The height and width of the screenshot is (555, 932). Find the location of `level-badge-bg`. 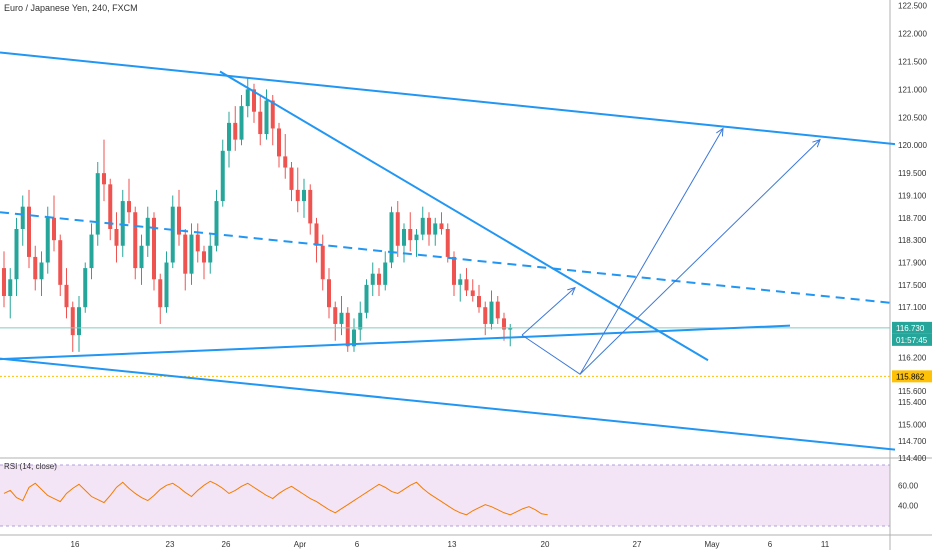

level-badge-bg is located at coordinates (912, 376).